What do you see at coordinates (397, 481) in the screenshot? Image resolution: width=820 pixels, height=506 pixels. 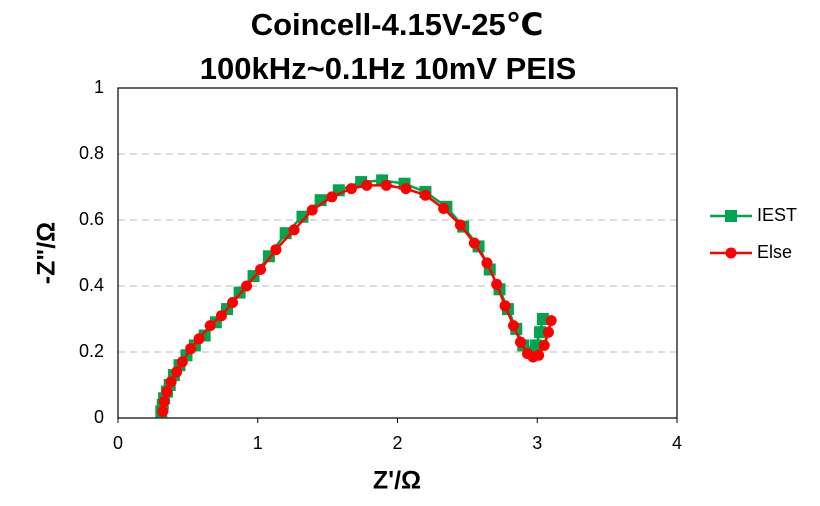 I see `x-axis-label: Z'/Ω` at bounding box center [397, 481].